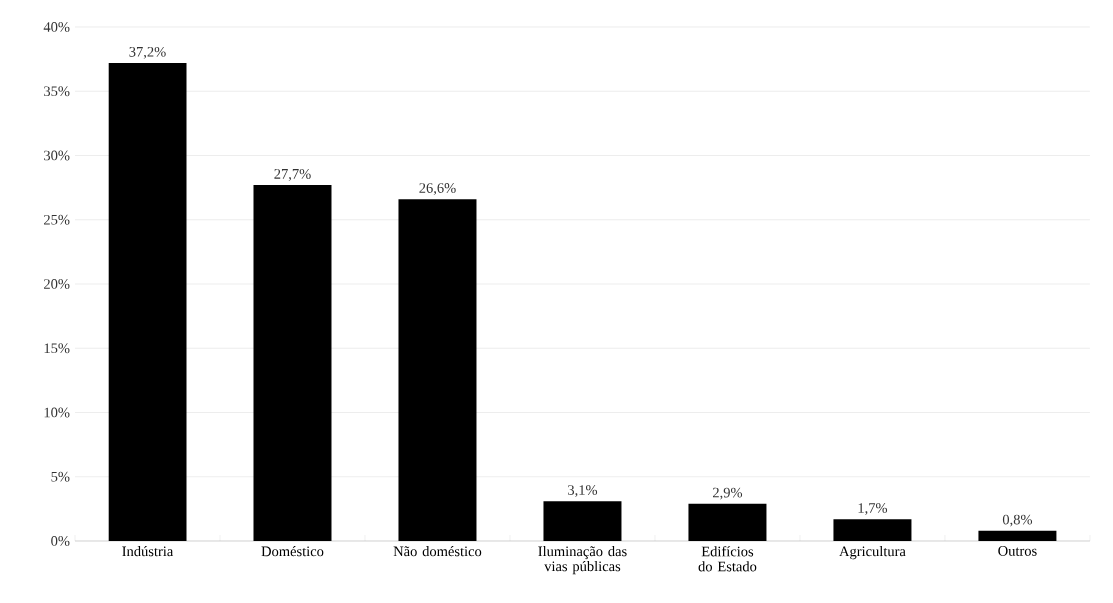 This screenshot has width=1113, height=603. I want to click on data-label: 1,7%, so click(873, 509).